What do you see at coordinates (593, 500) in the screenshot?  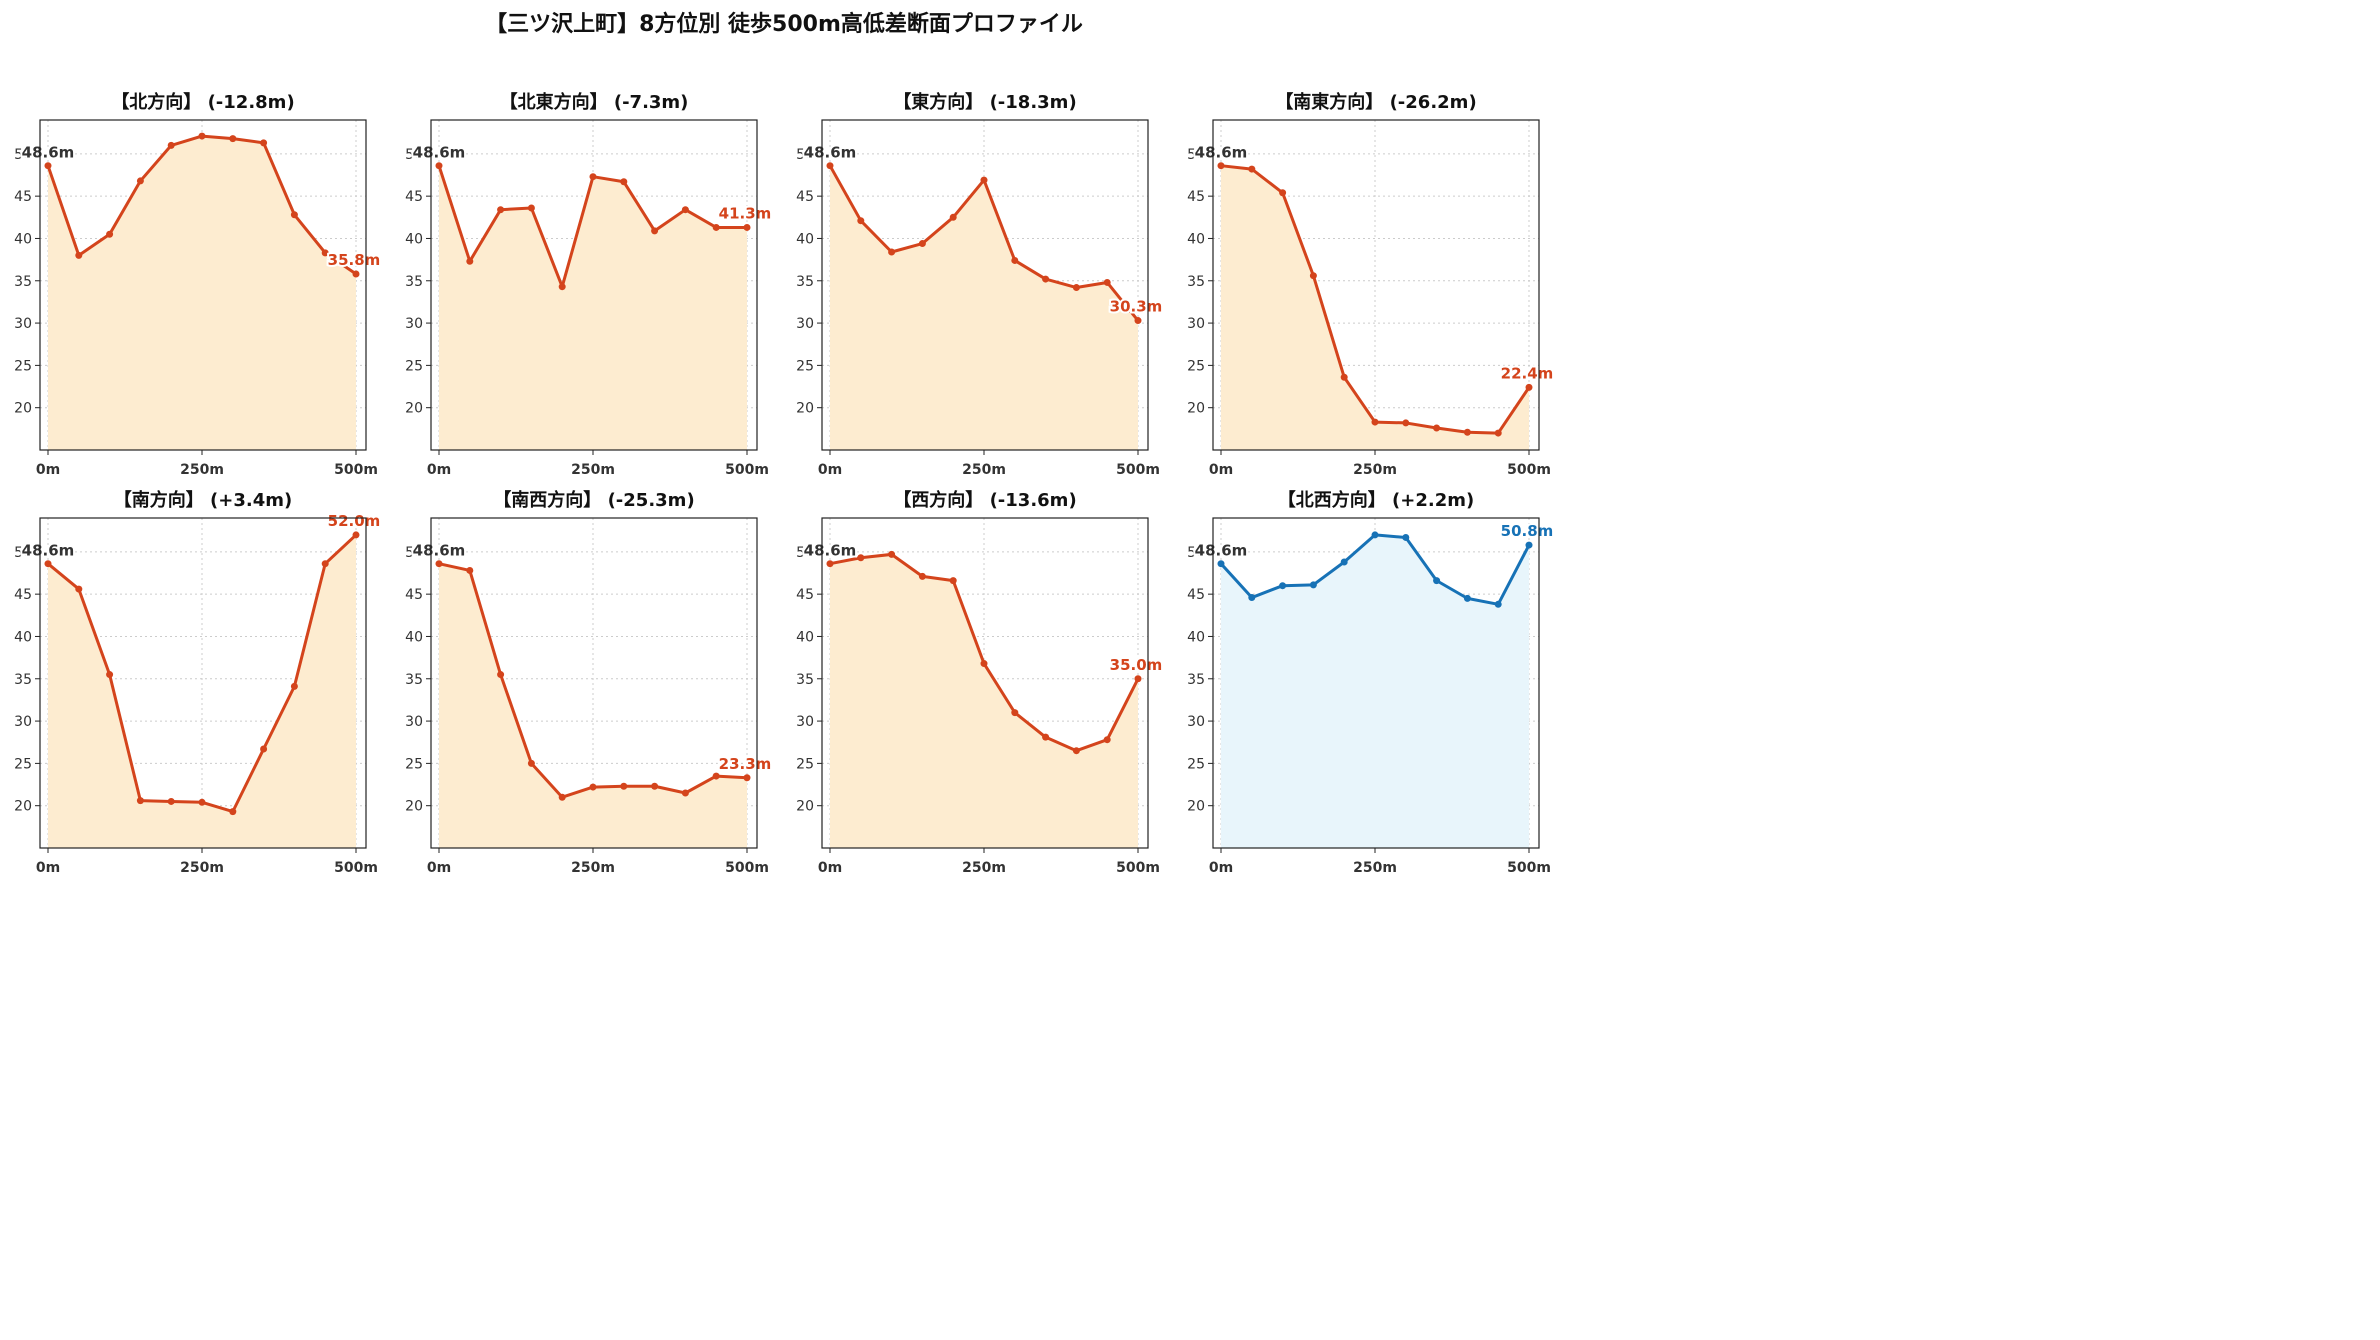 I see `subplot-title: 【南西方向】 (-25.3m)` at bounding box center [593, 500].